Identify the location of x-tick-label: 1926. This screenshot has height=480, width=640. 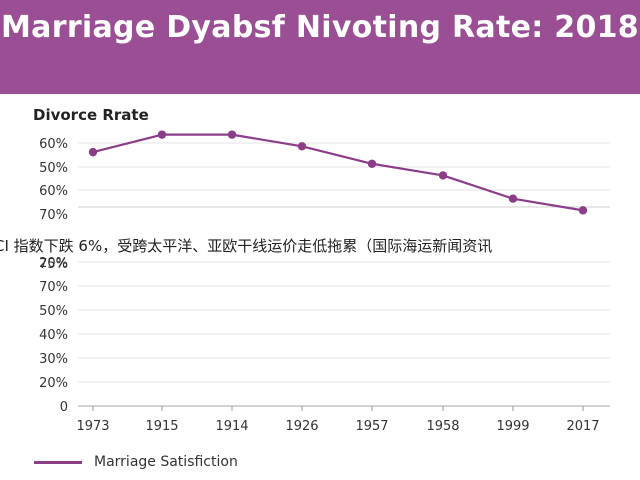
(301, 426).